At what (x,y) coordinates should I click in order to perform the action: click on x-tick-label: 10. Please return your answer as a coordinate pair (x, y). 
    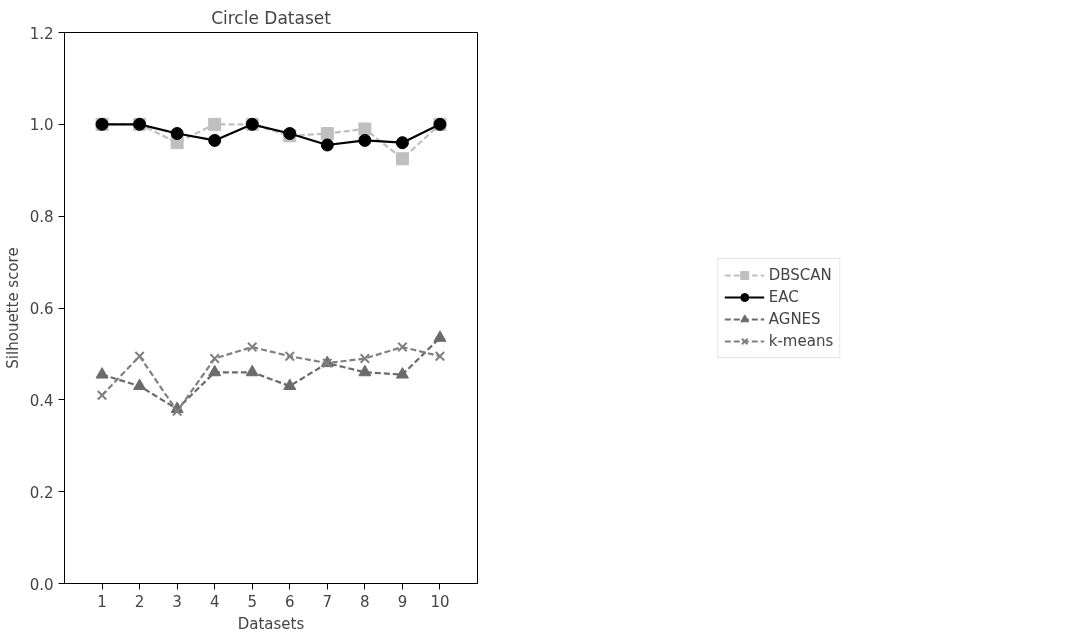
    Looking at the image, I should click on (440, 601).